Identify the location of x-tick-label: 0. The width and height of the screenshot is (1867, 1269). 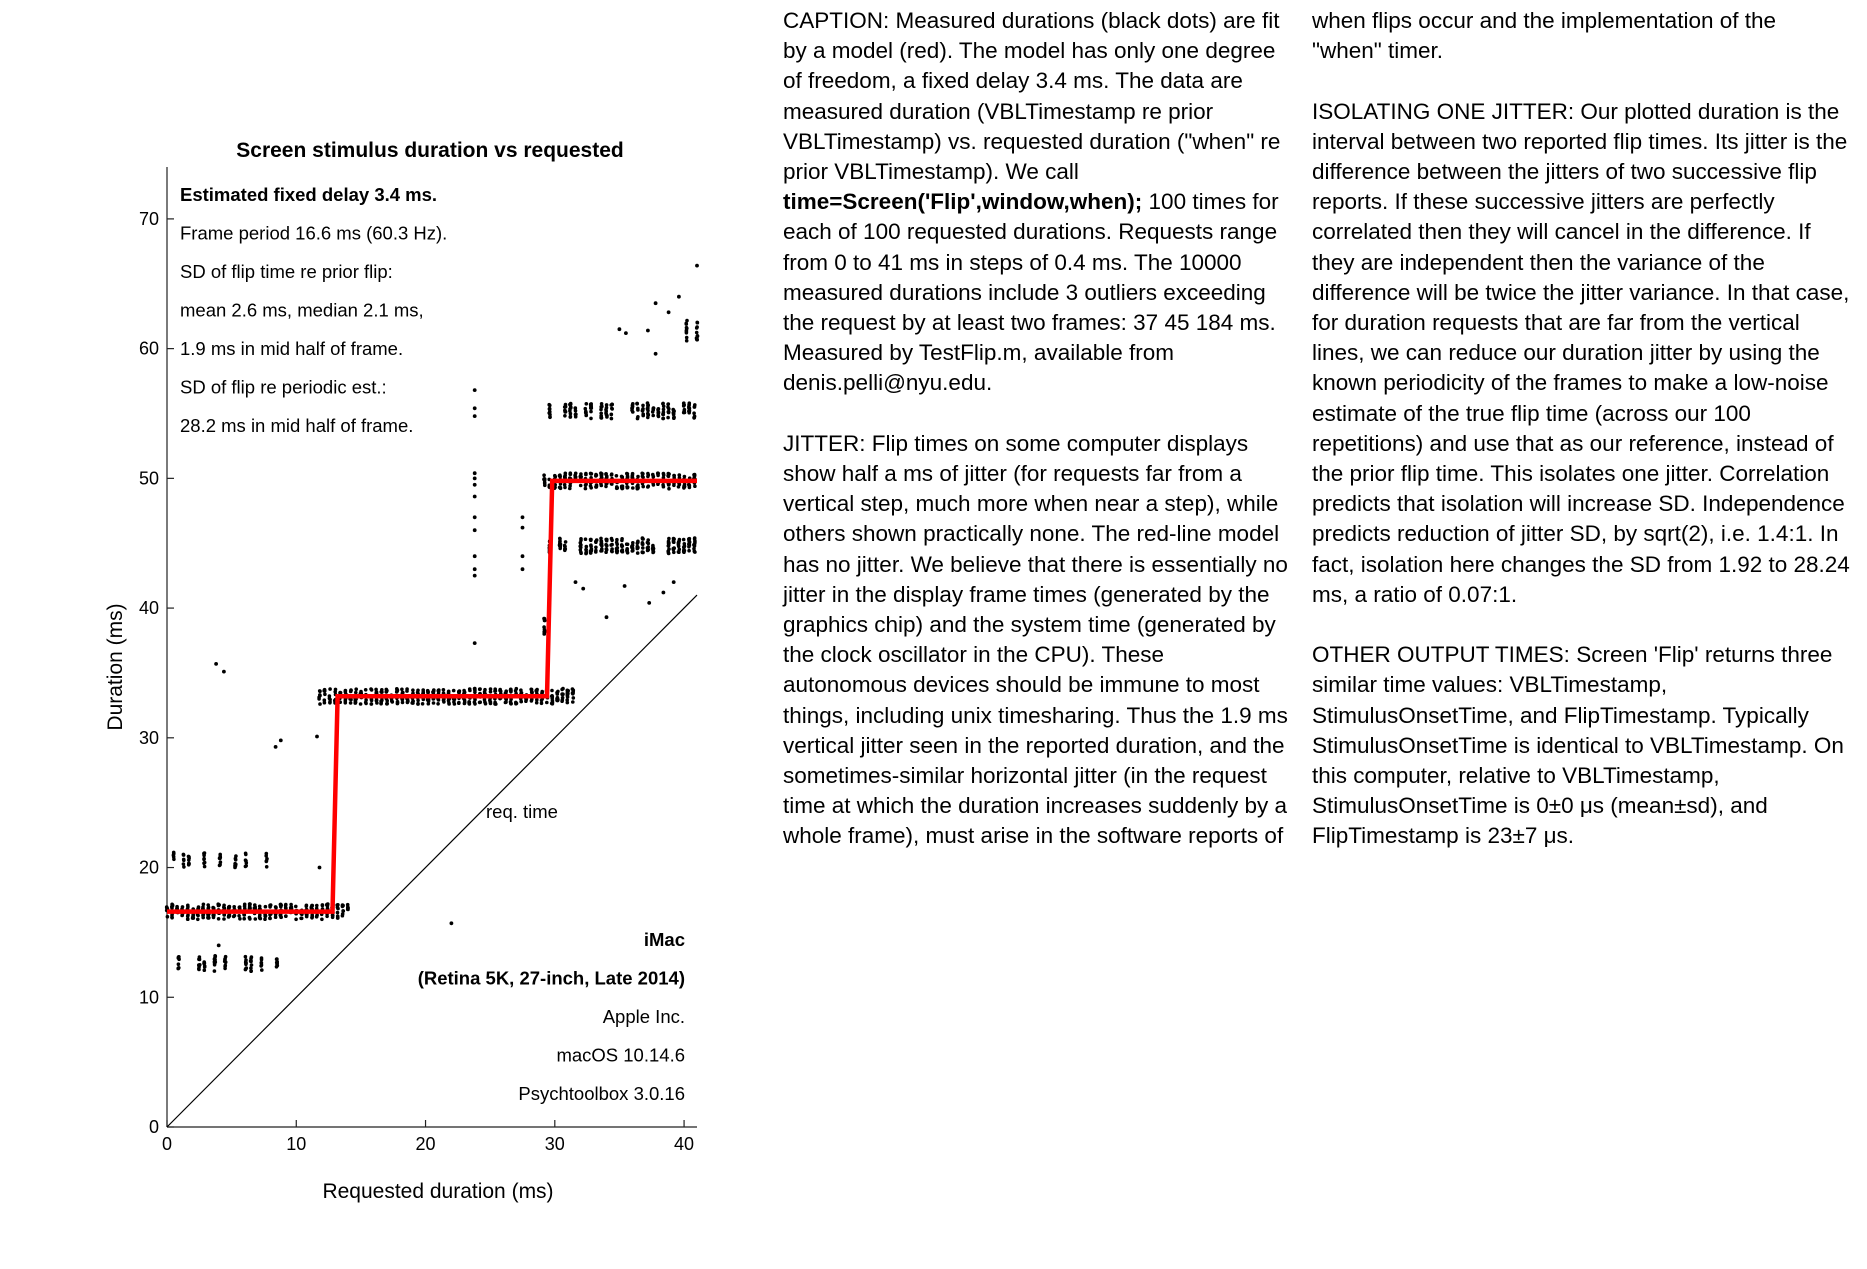
(167, 1144).